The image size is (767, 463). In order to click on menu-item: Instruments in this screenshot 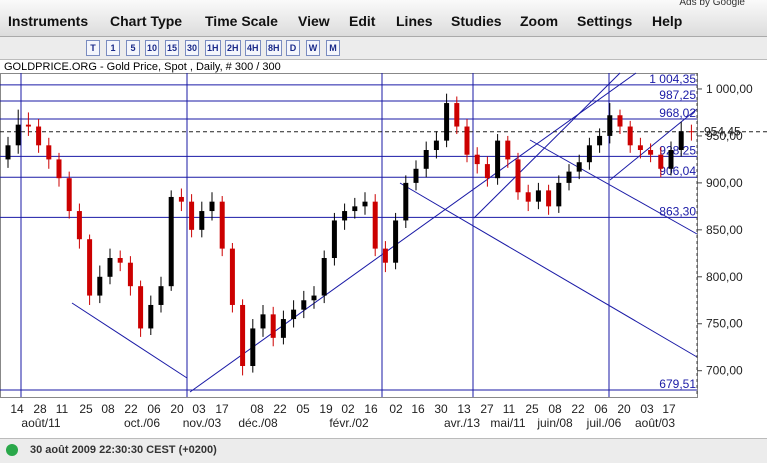, I will do `click(48, 21)`.